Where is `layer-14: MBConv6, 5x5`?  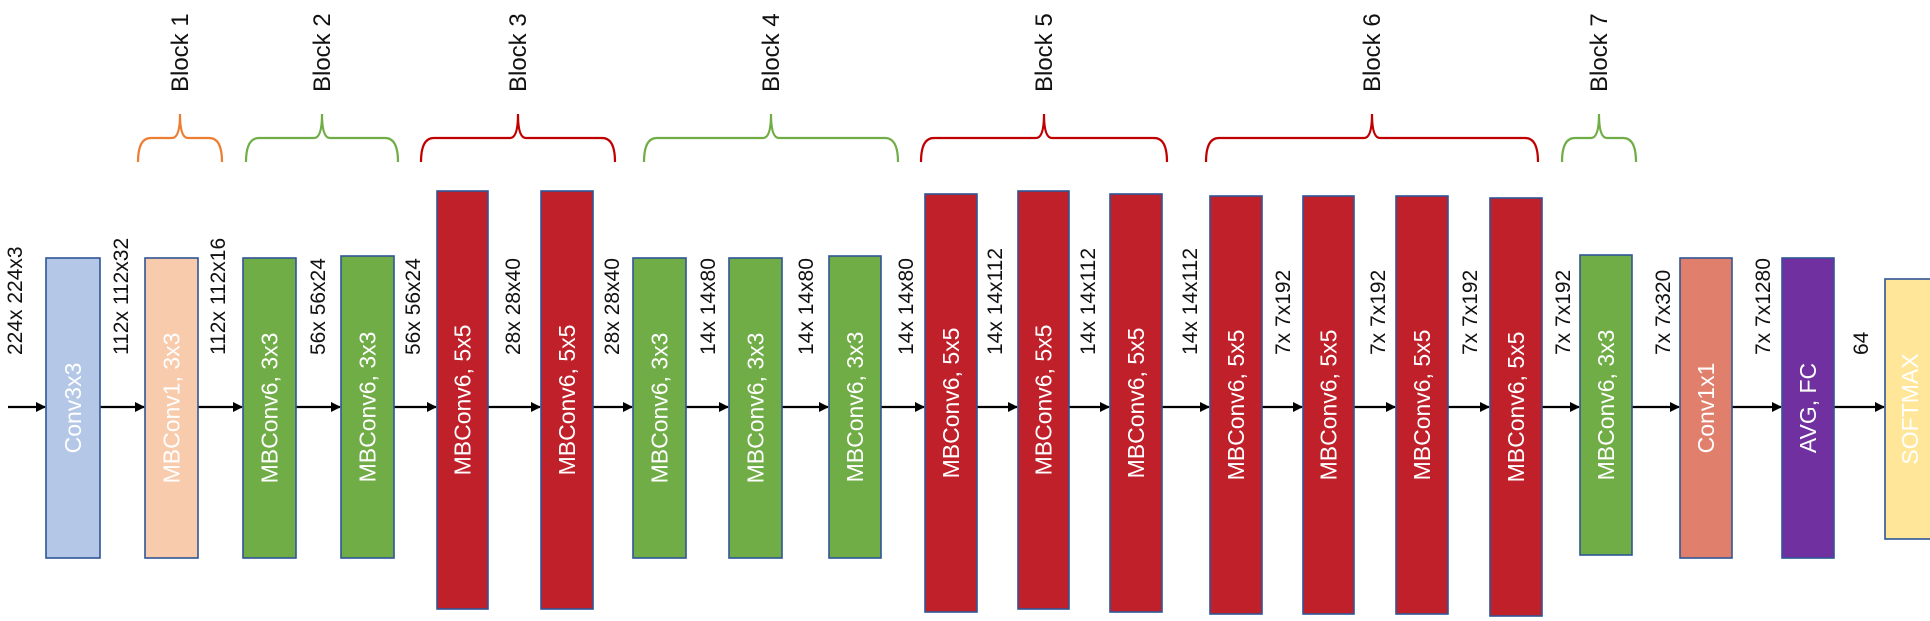 layer-14: MBConv6, 5x5 is located at coordinates (1328, 405).